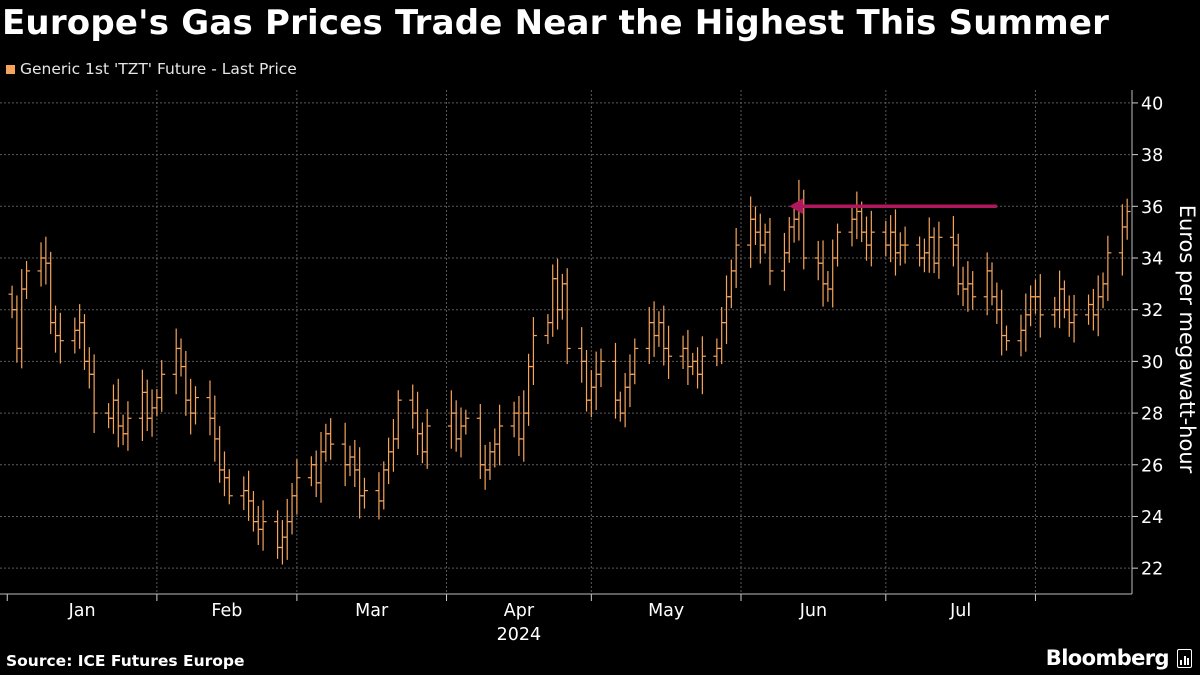 Image resolution: width=1200 pixels, height=675 pixels. I want to click on legend-label: Generic 1st 'TZT' Future - Last Price, so click(158, 69).